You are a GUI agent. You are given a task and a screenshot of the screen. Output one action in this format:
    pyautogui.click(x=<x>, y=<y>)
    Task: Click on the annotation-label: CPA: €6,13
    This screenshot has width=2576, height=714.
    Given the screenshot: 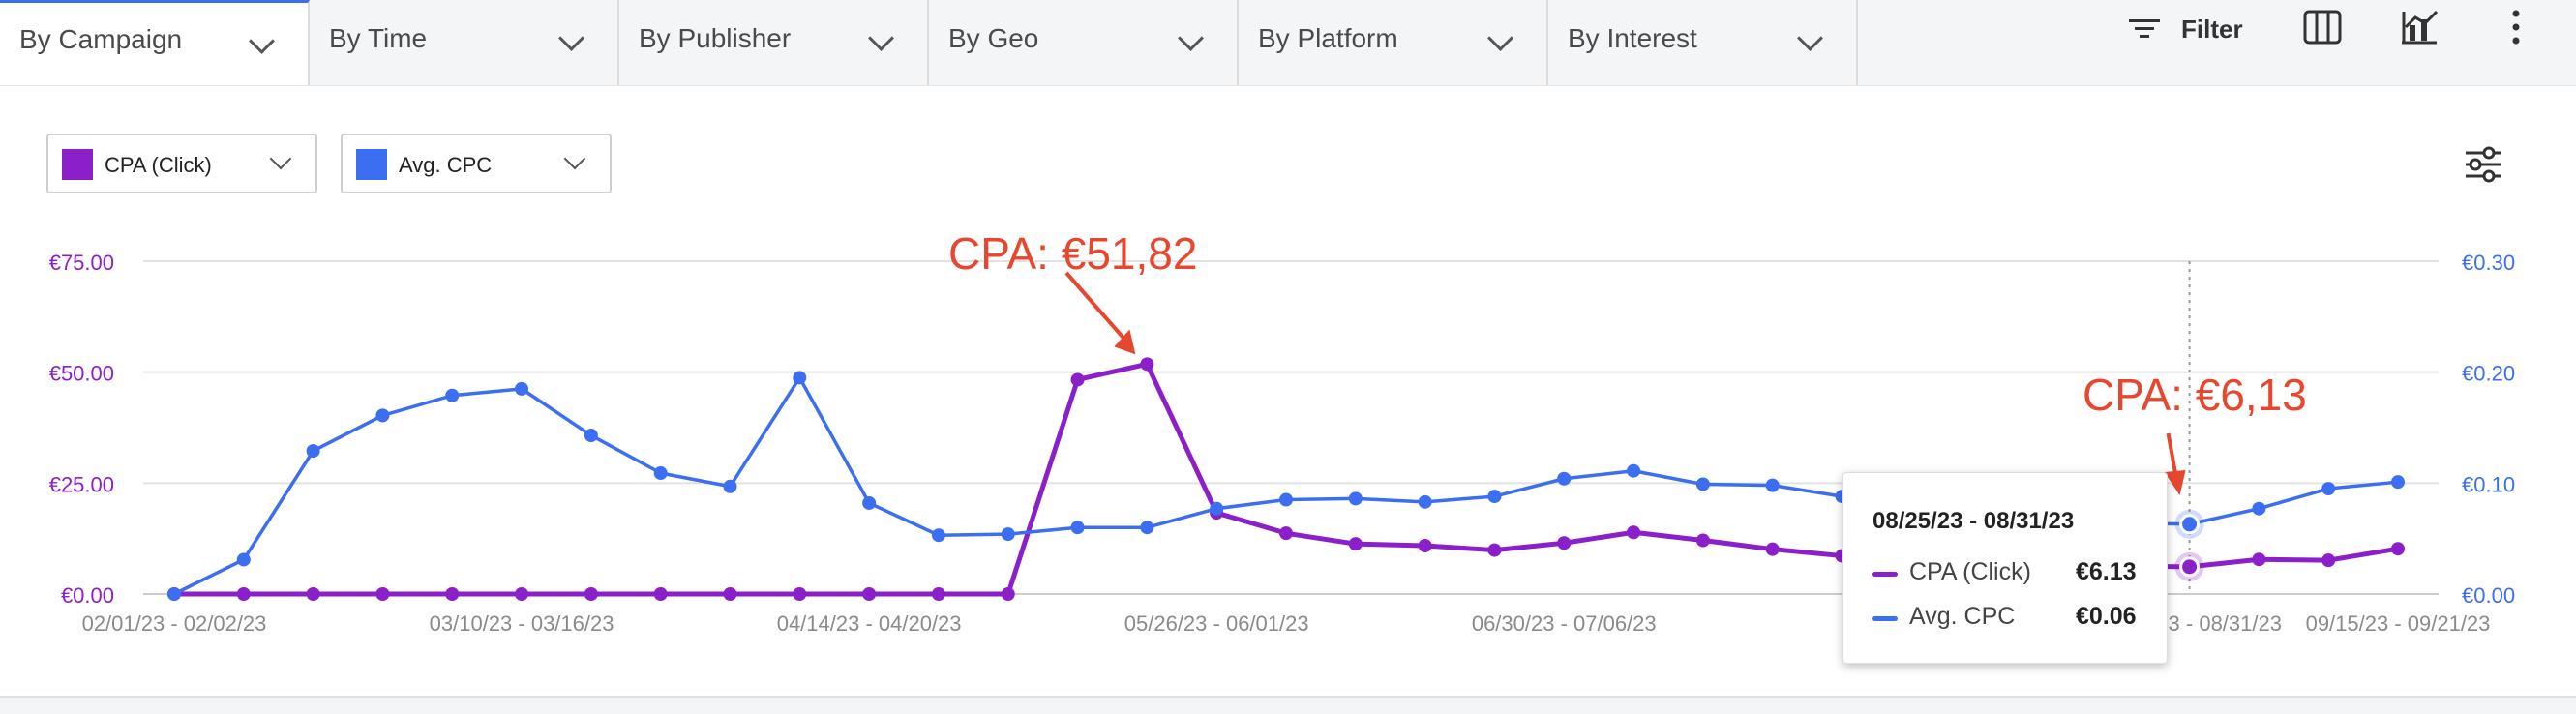 What is the action you would take?
    pyautogui.click(x=2194, y=395)
    